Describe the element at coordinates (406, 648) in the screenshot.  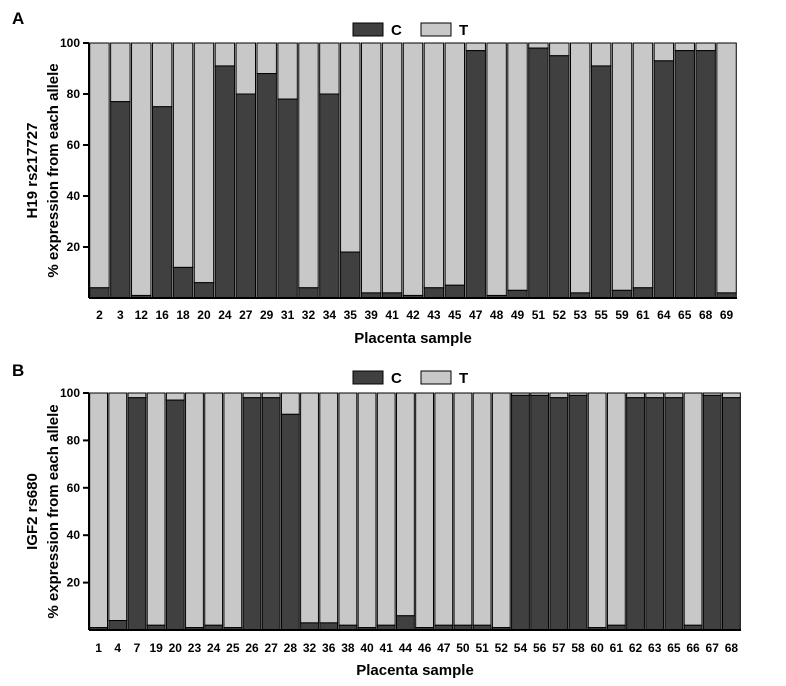
I see `x-tick-label: 44` at that location.